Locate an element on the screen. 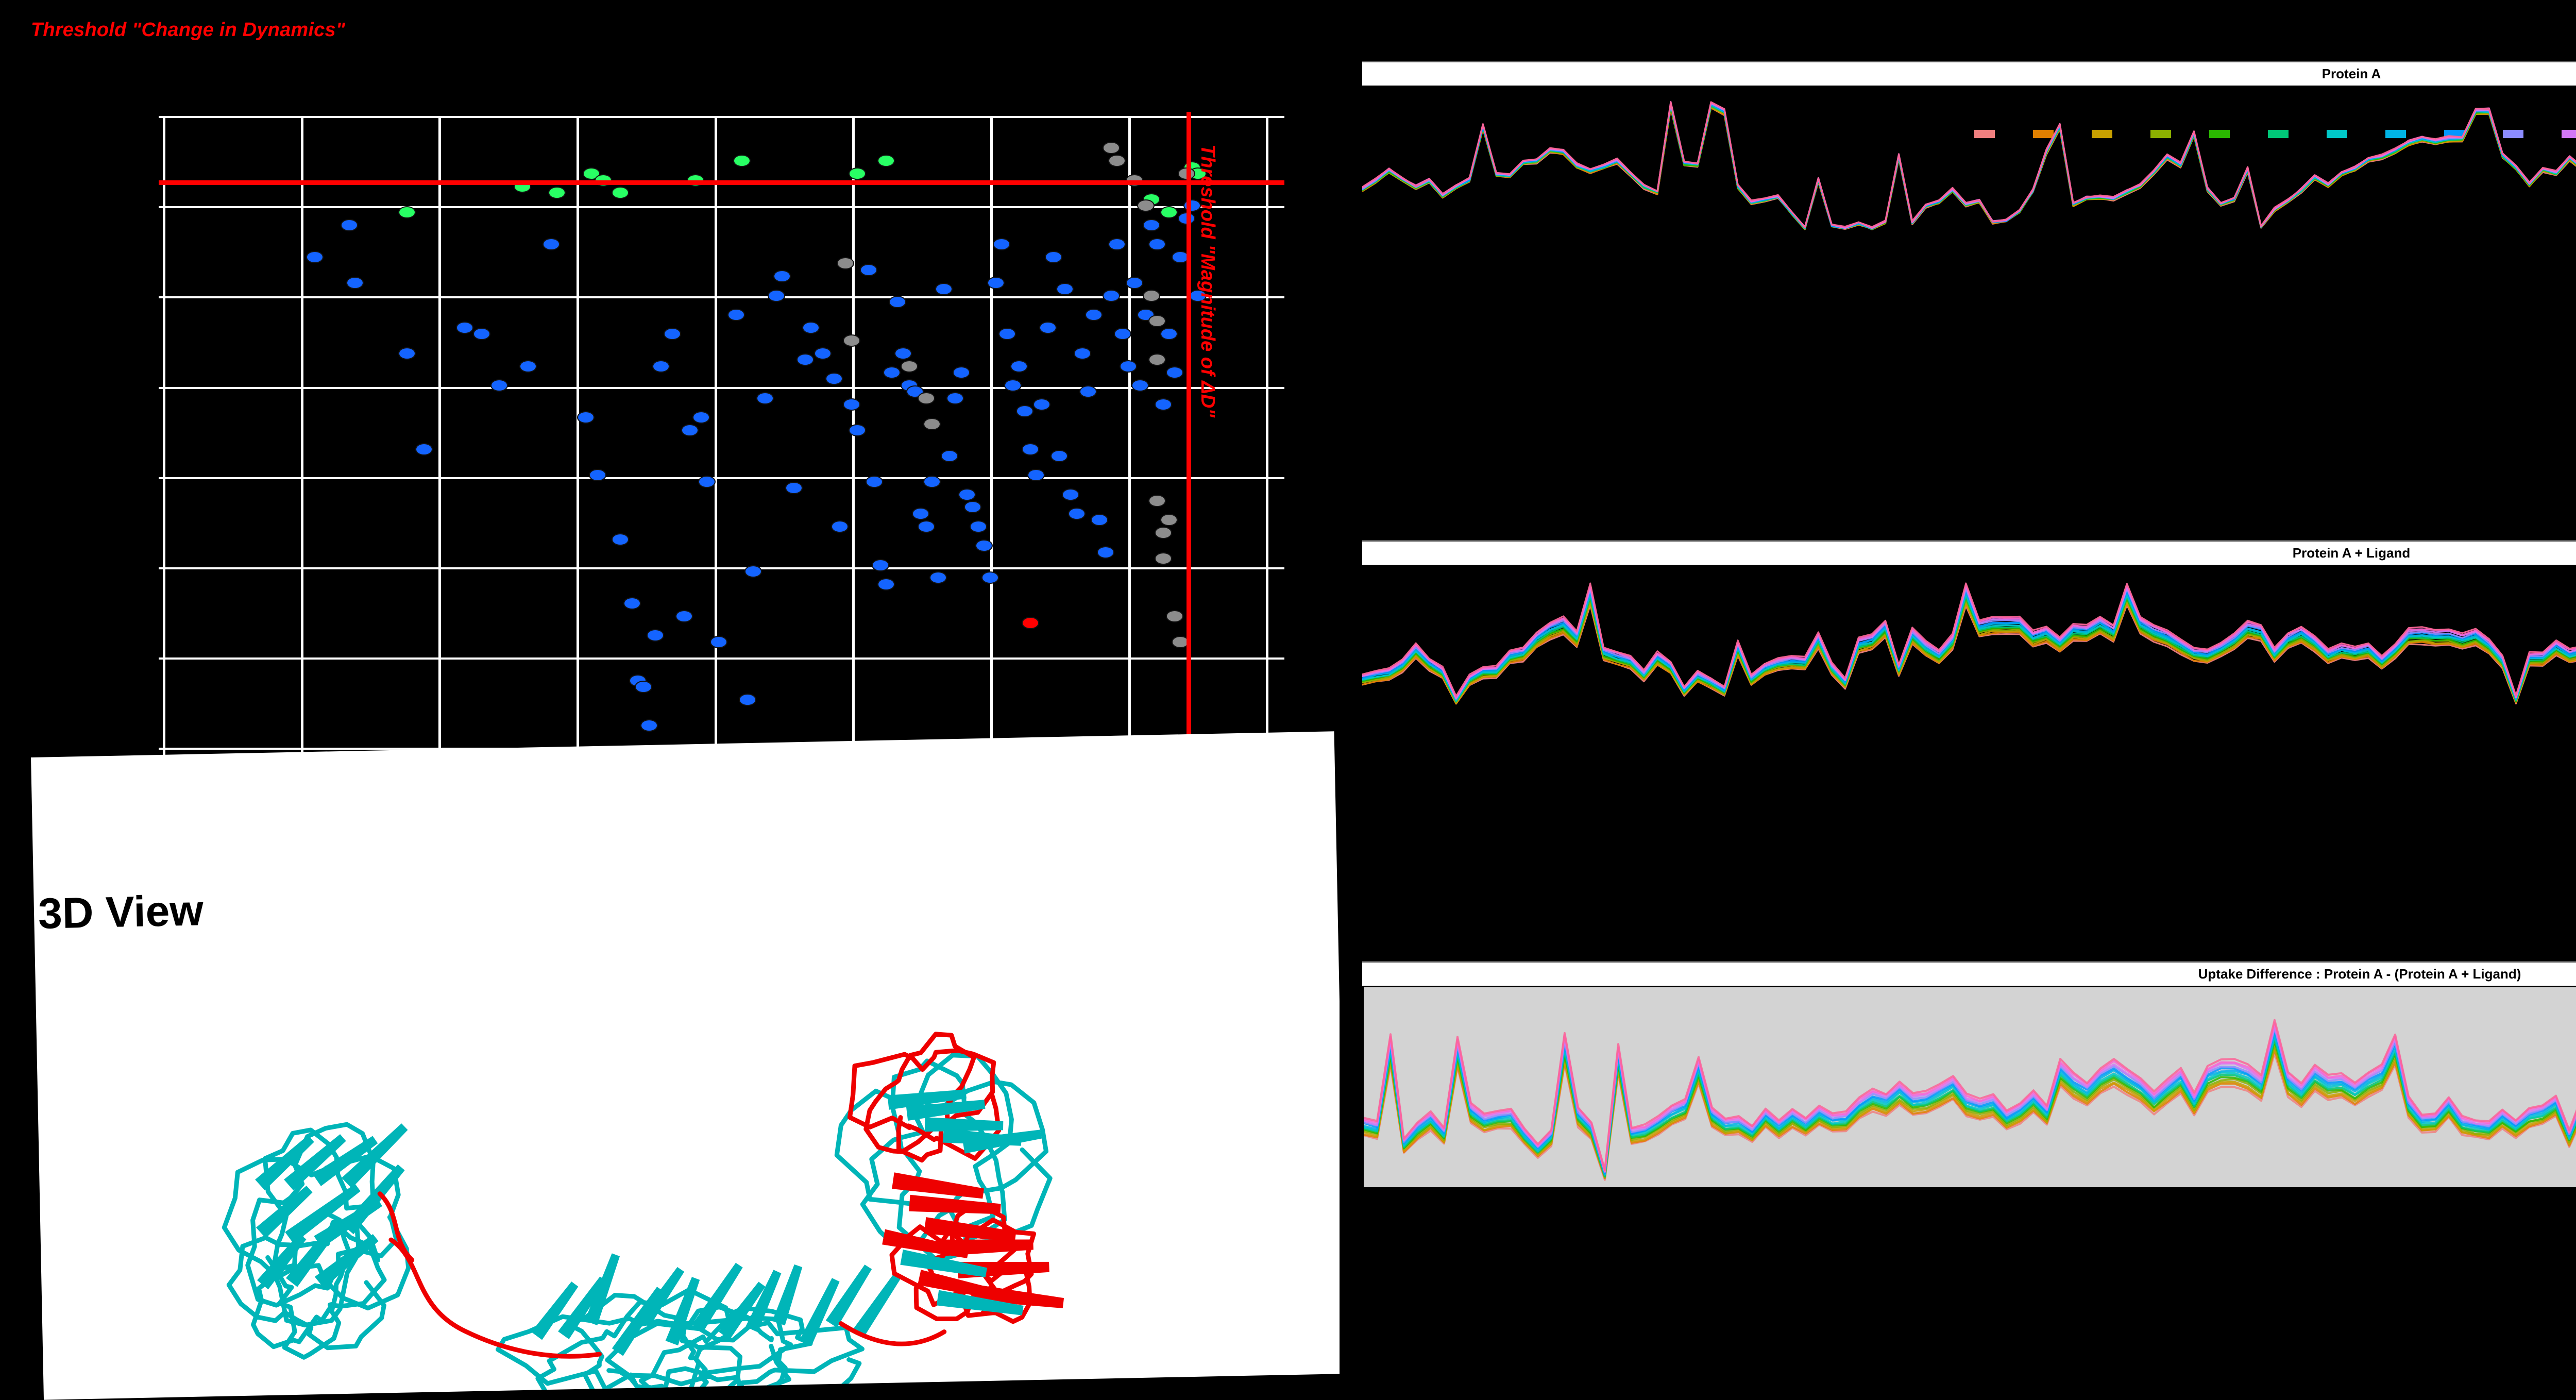 Image resolution: width=2576 pixels, height=1400 pixels. protein-ribbon-diagram is located at coordinates (668, 1167).